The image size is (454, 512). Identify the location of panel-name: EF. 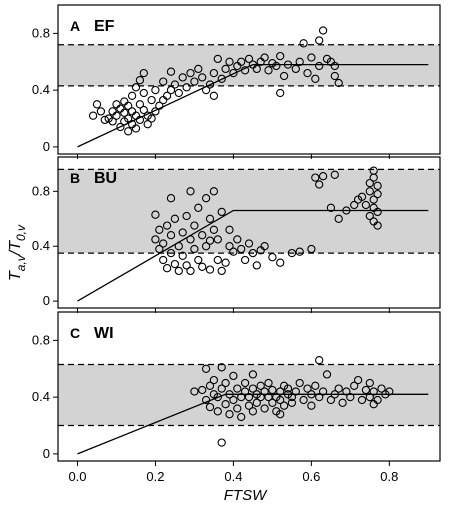
(104, 26).